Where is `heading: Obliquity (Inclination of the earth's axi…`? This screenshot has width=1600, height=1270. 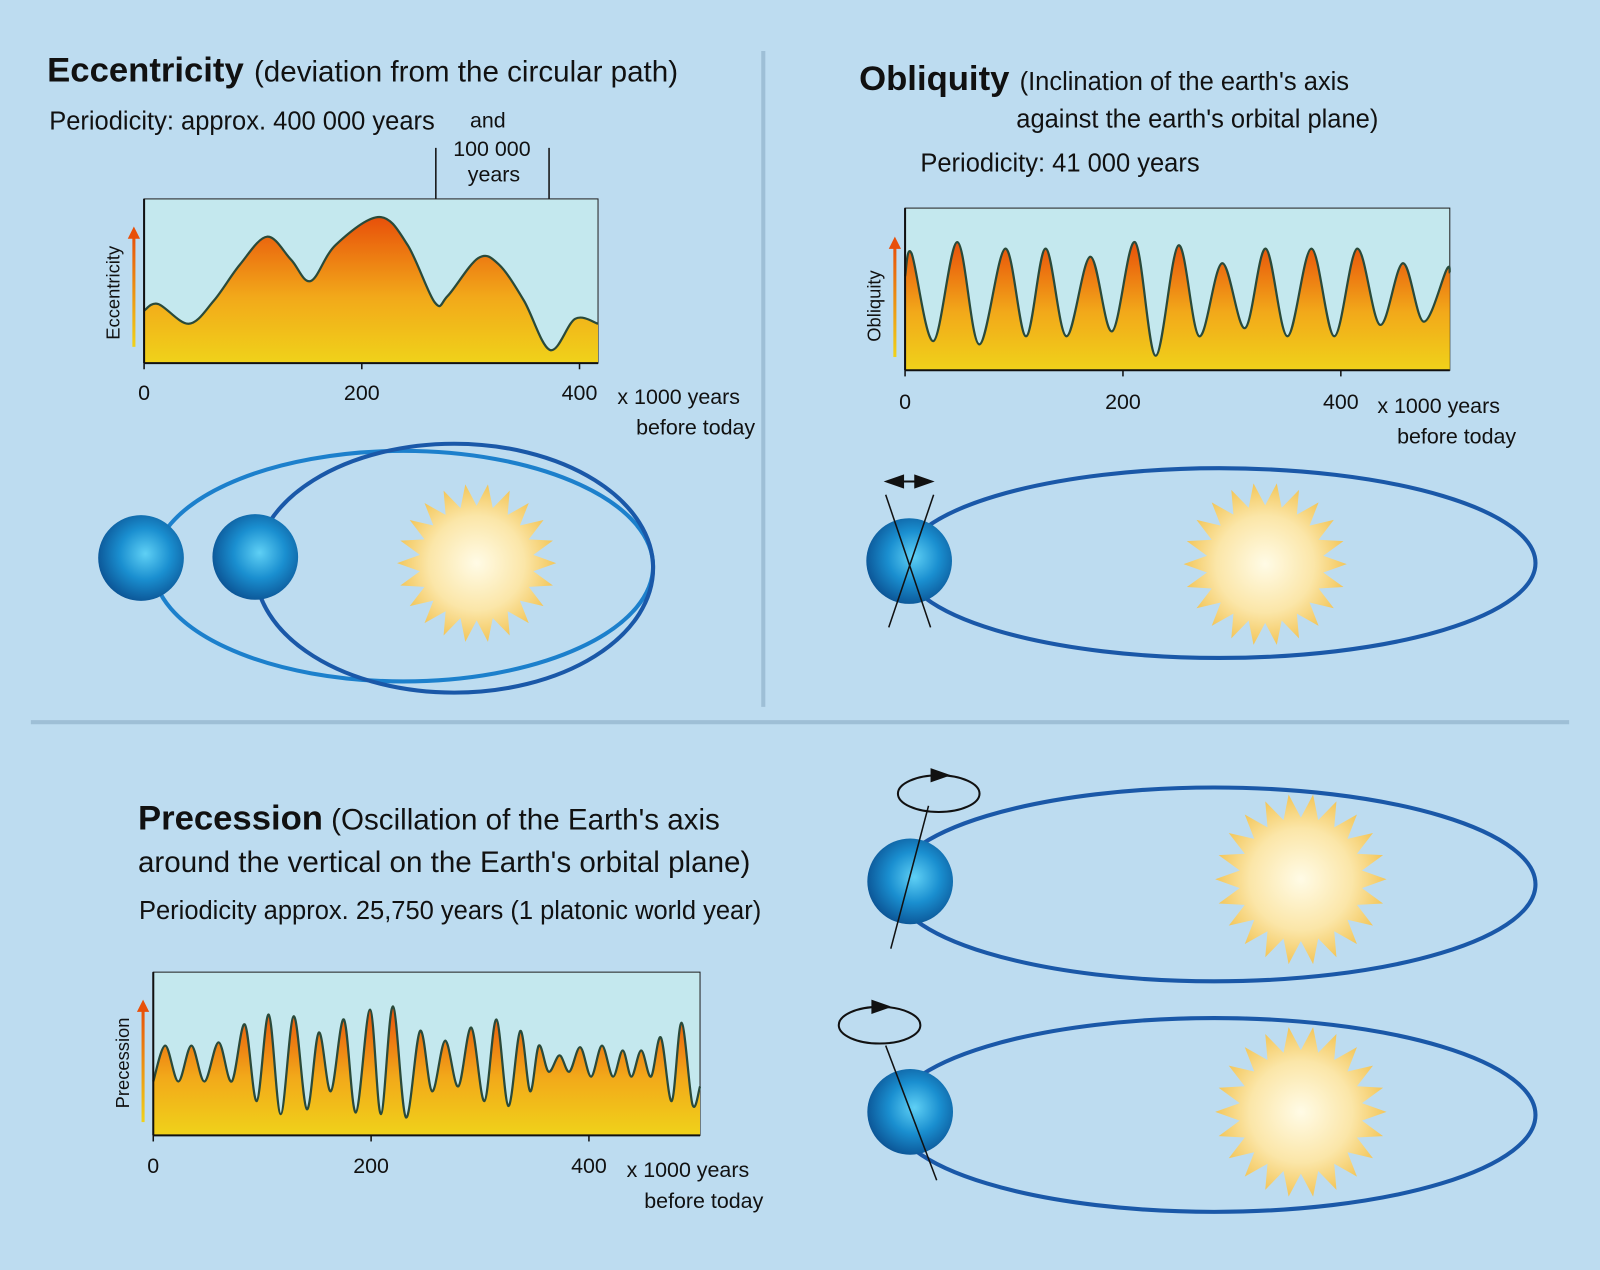 heading: Obliquity (Inclination of the earth's axi… is located at coordinates (1104, 79).